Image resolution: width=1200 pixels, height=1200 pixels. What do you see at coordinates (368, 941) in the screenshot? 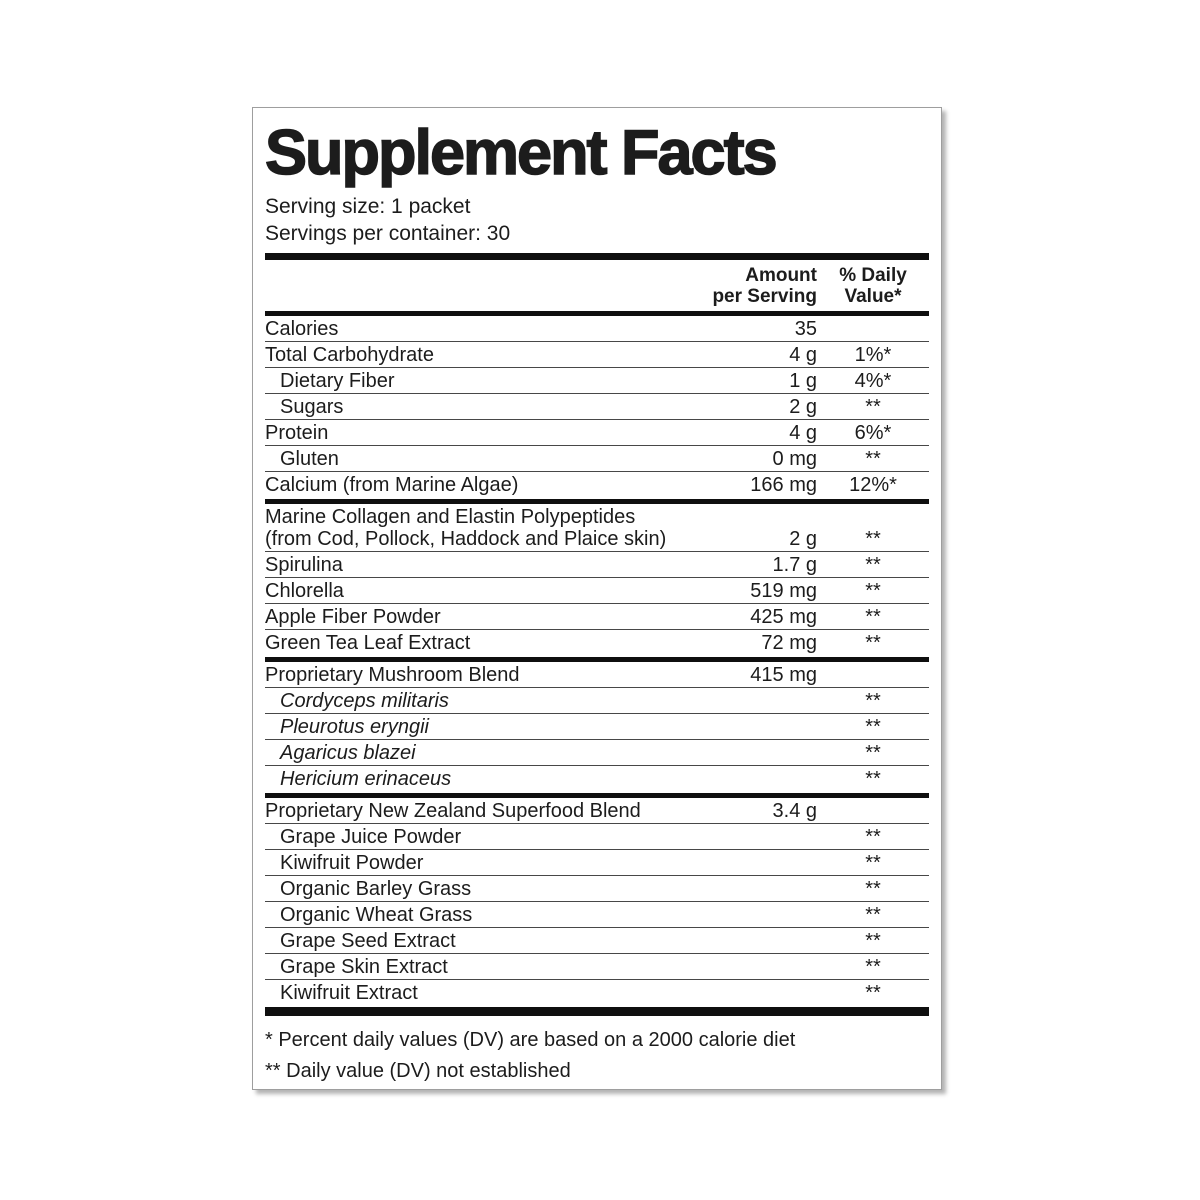
I see `row-name: Grape Seed Extract` at bounding box center [368, 941].